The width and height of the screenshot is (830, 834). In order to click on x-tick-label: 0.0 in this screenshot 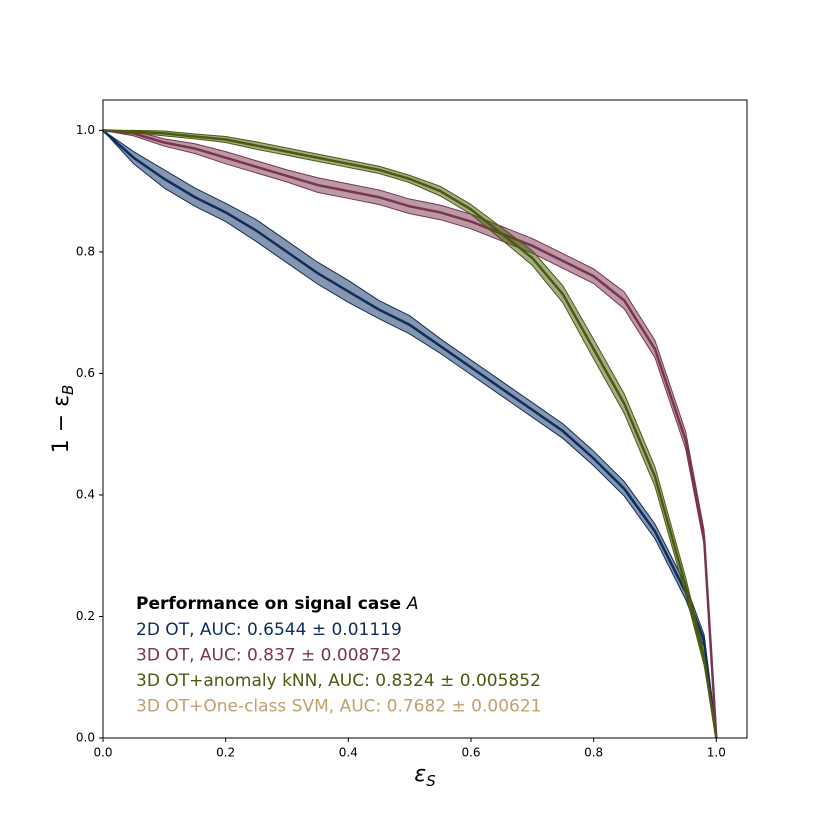, I will do `click(102, 753)`.